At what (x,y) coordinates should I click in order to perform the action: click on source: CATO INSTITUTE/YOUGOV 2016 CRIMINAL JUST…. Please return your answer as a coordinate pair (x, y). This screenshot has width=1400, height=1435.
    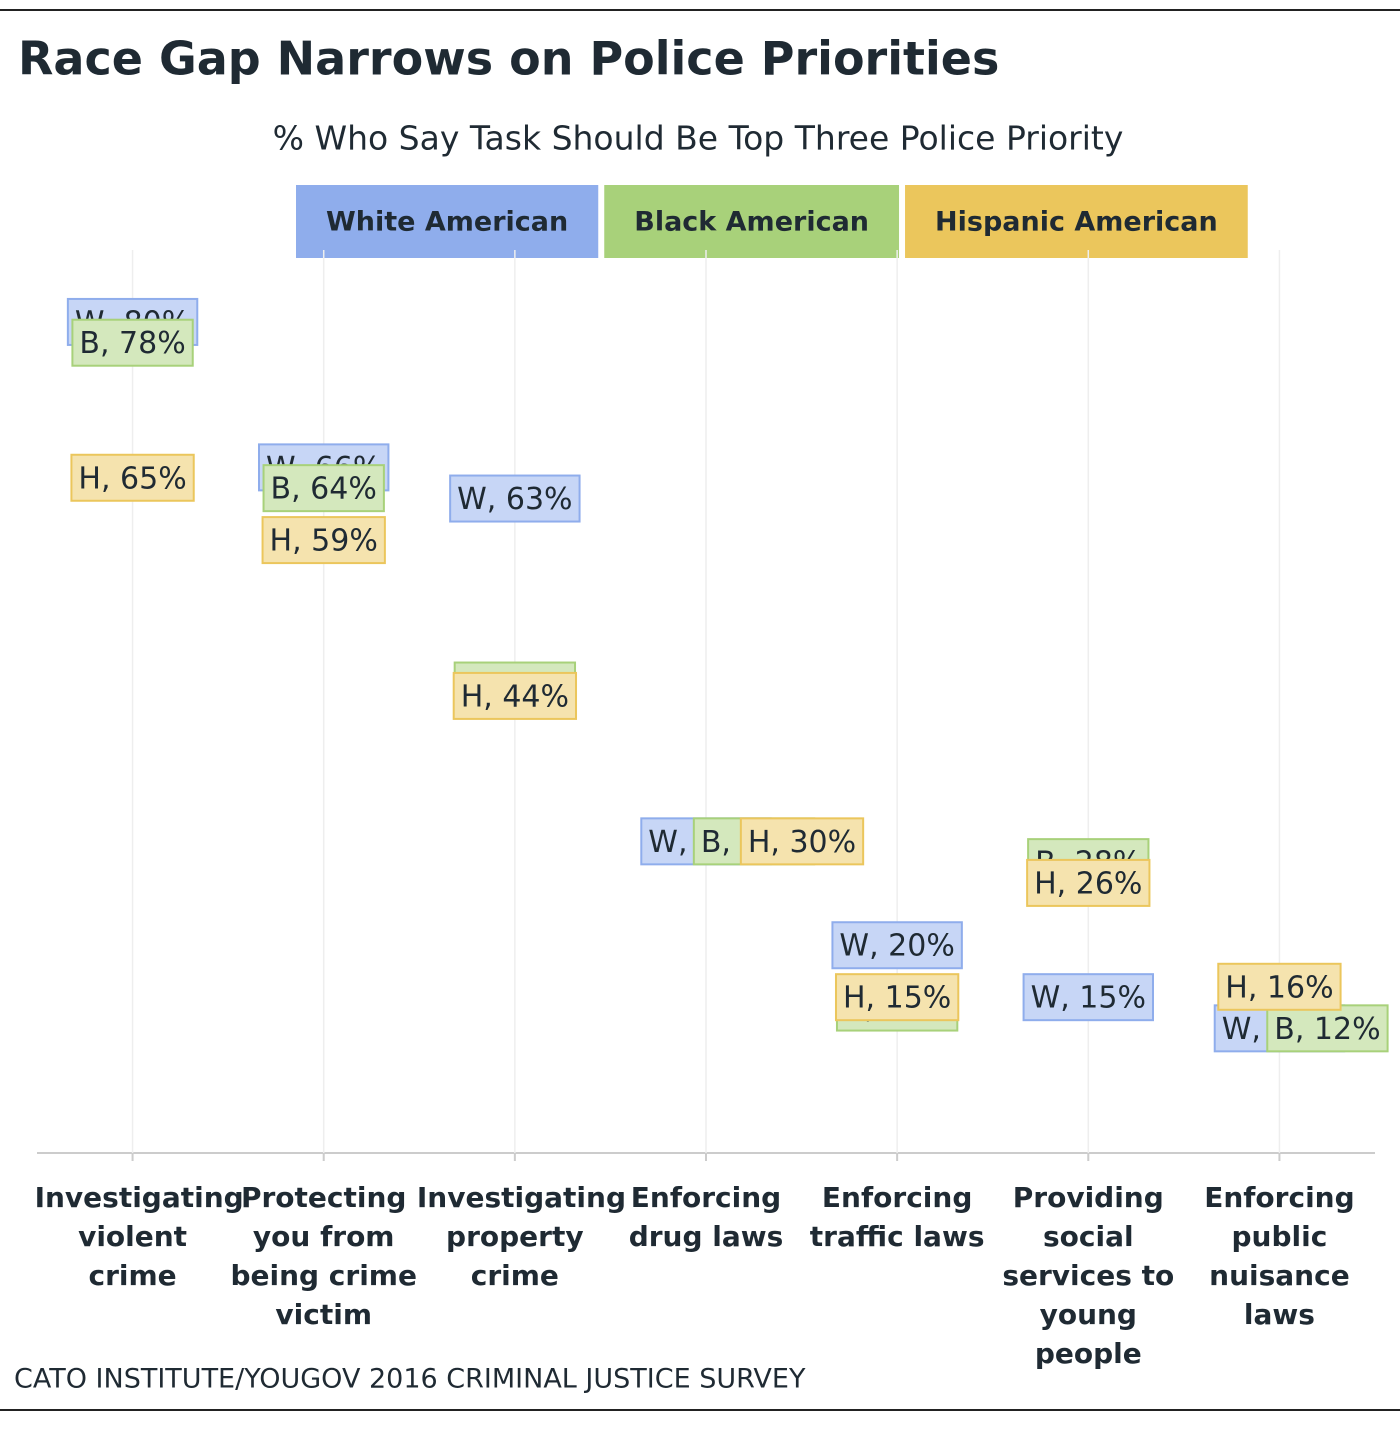
    Looking at the image, I should click on (410, 1379).